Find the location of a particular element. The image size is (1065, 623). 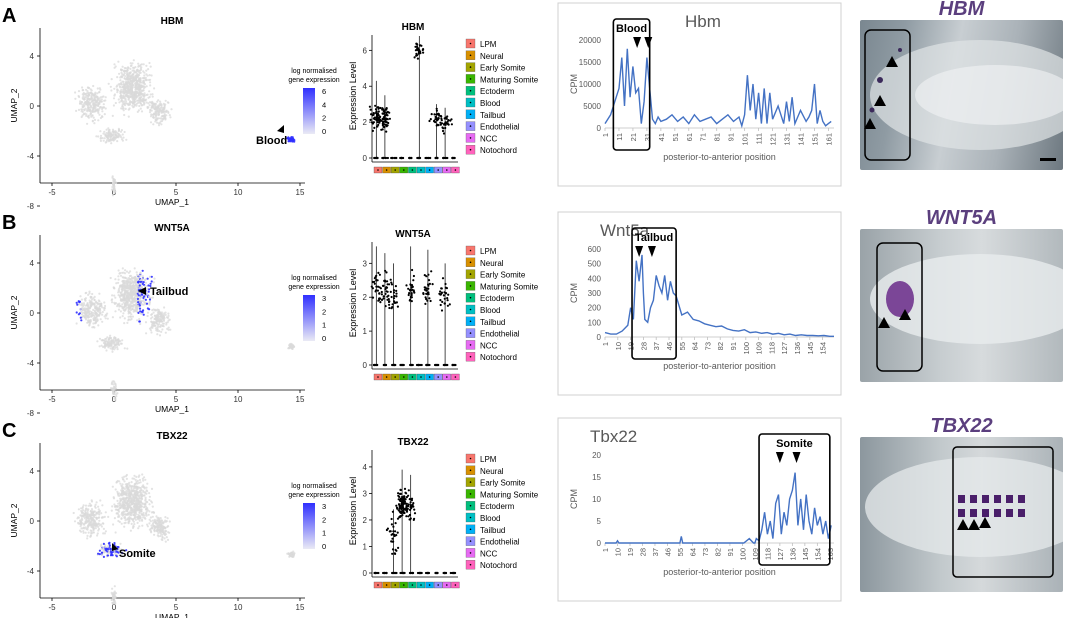

legend-label: Endothelial is located at coordinates (500, 127).